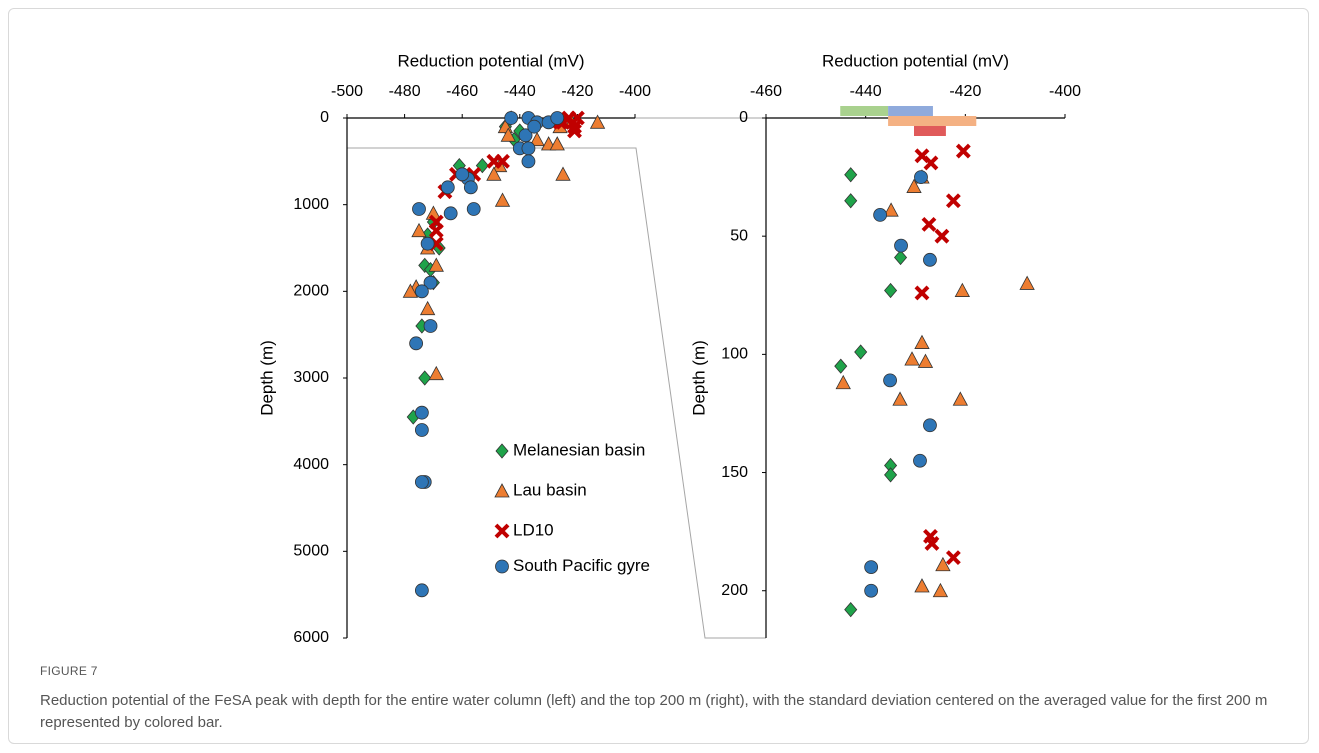 The image size is (1319, 753). I want to click on y-tick-label: 5000, so click(311, 551).